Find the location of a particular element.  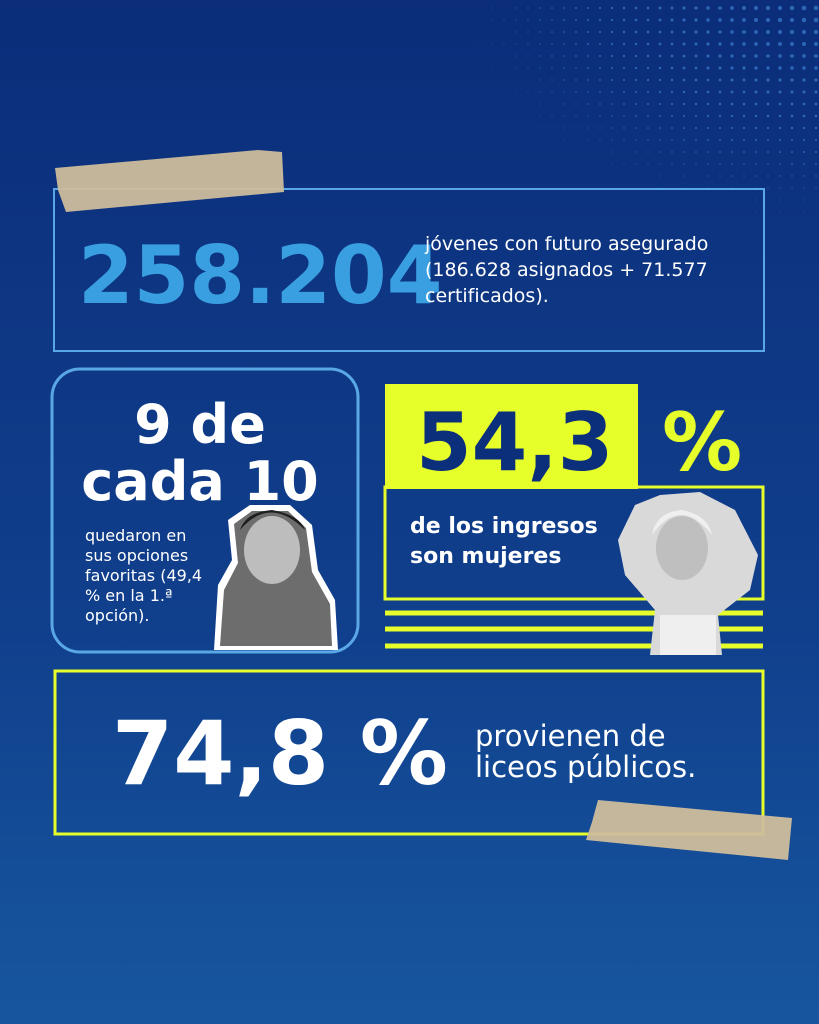

women-highlight is located at coordinates (511, 436).